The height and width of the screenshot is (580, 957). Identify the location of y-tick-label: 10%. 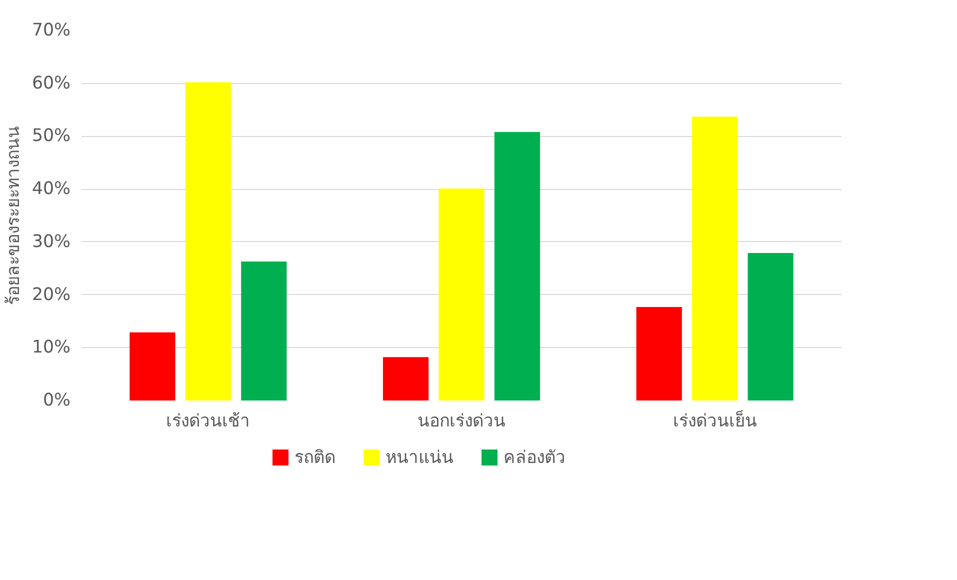
(51, 348).